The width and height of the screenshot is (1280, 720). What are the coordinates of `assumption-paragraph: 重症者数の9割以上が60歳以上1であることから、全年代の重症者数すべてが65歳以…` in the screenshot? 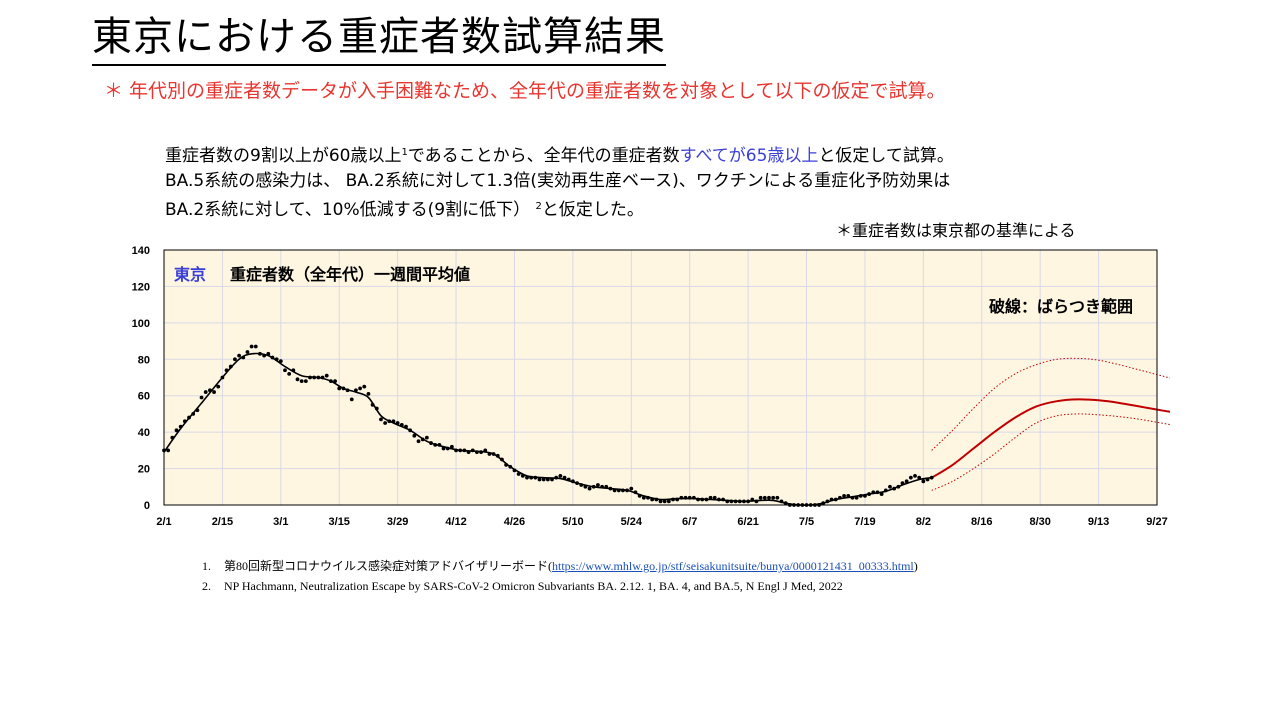 It's located at (665, 181).